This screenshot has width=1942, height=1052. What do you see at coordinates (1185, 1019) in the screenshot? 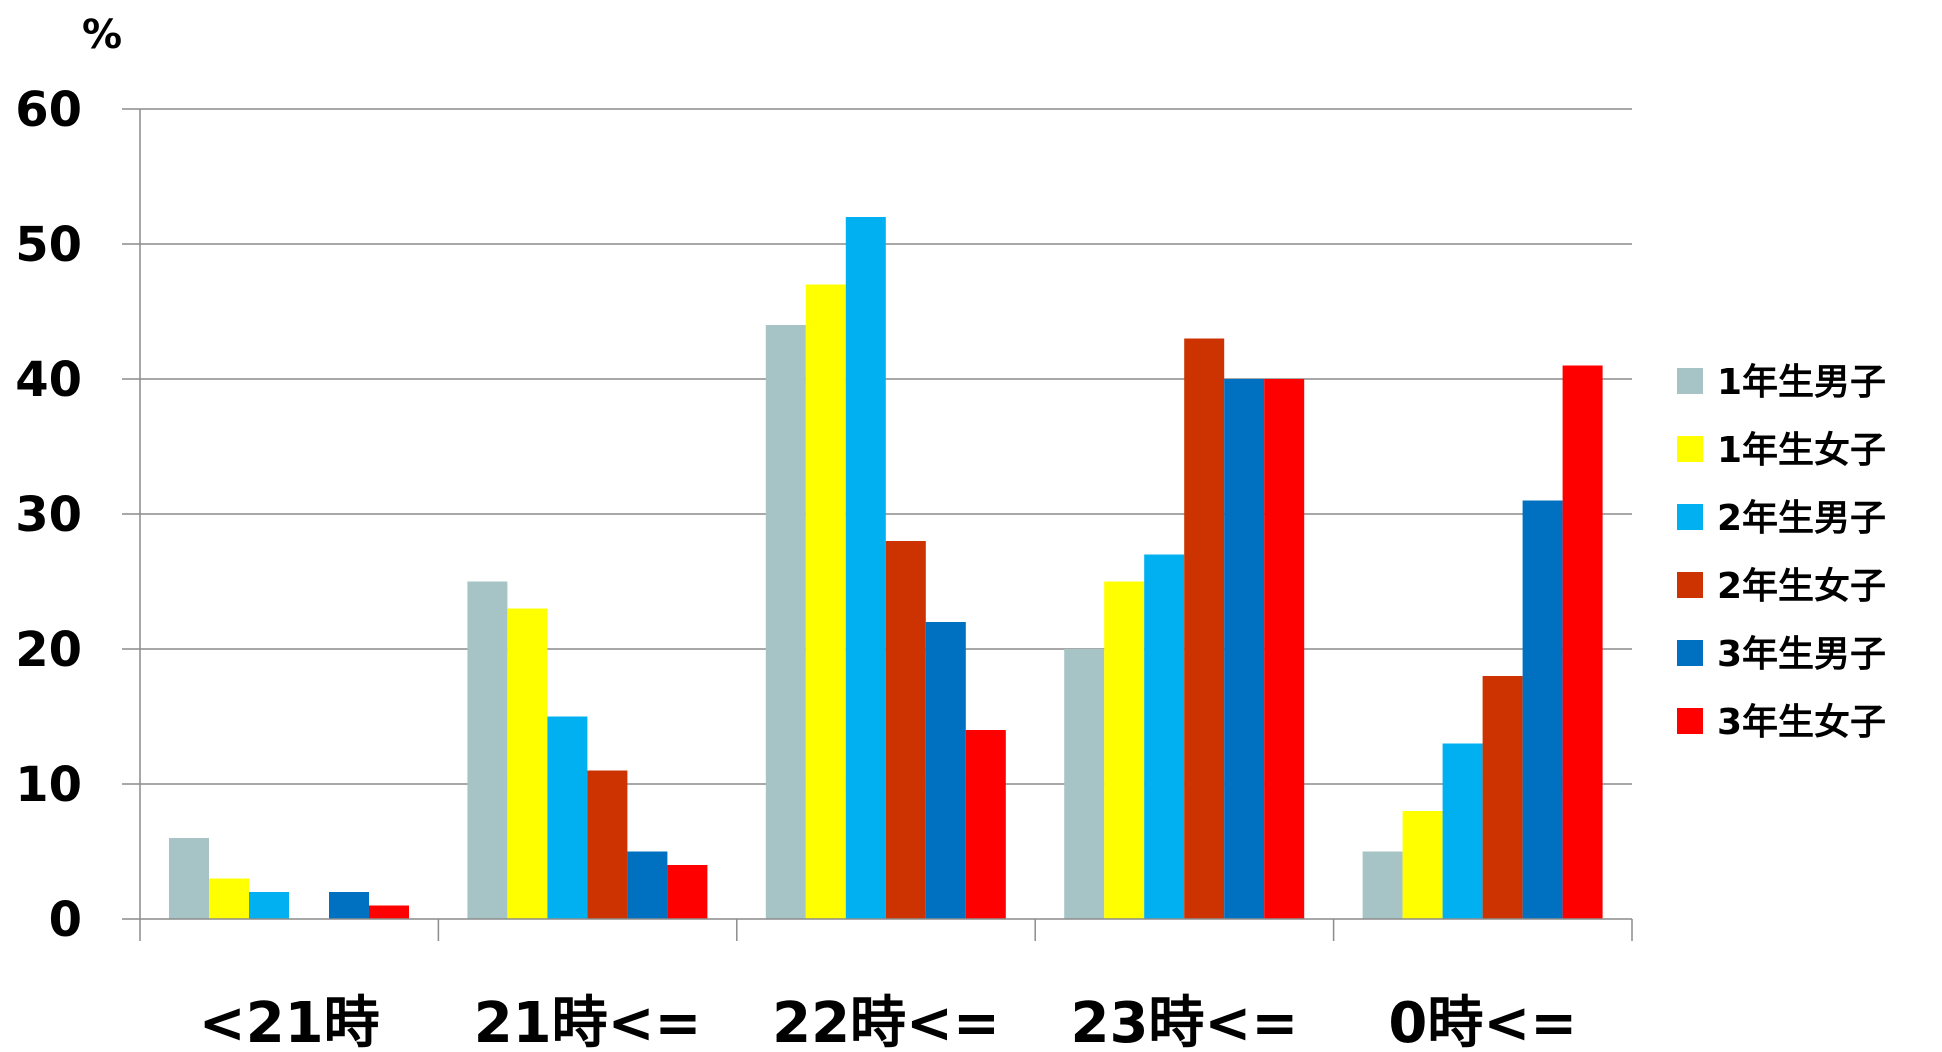
I see `x-tick-label: 23時<=` at bounding box center [1185, 1019].